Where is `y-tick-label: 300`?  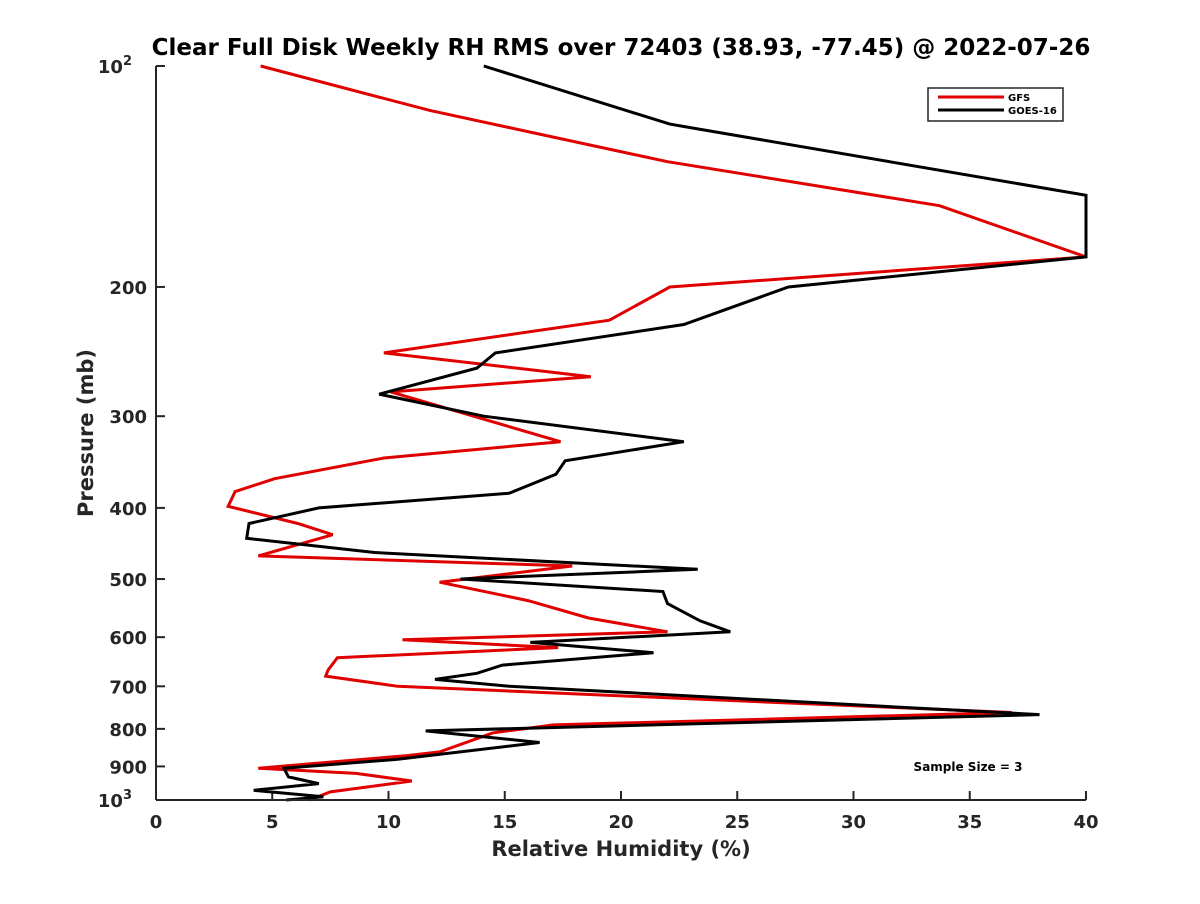
y-tick-label: 300 is located at coordinates (128, 417).